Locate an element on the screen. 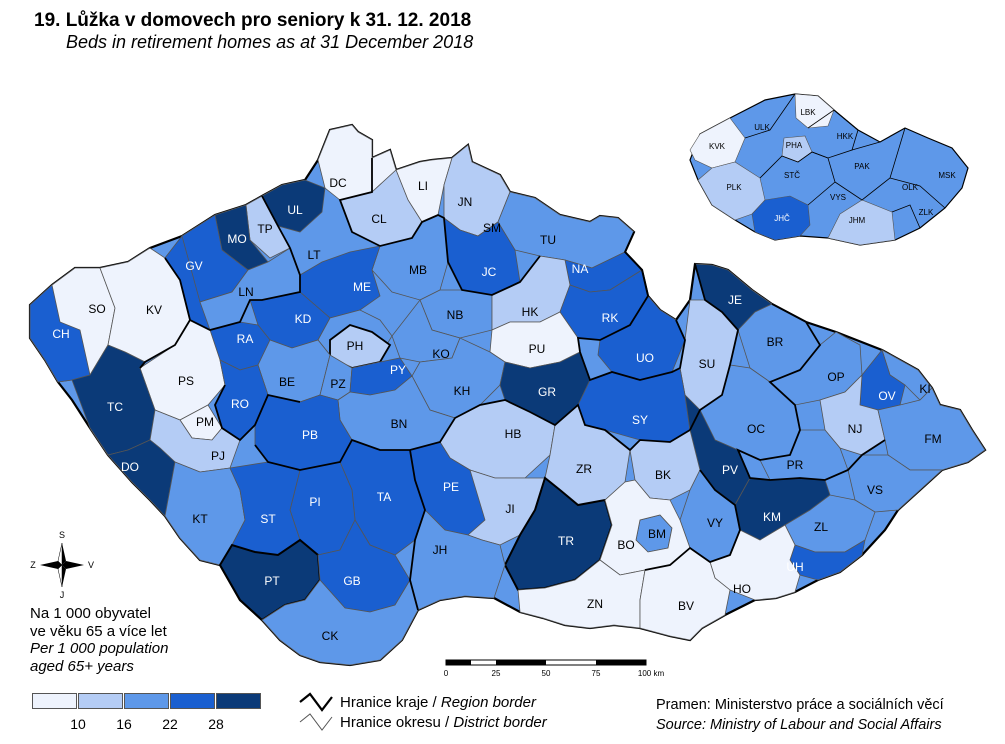  district-label-mo: MO is located at coordinates (236, 239).